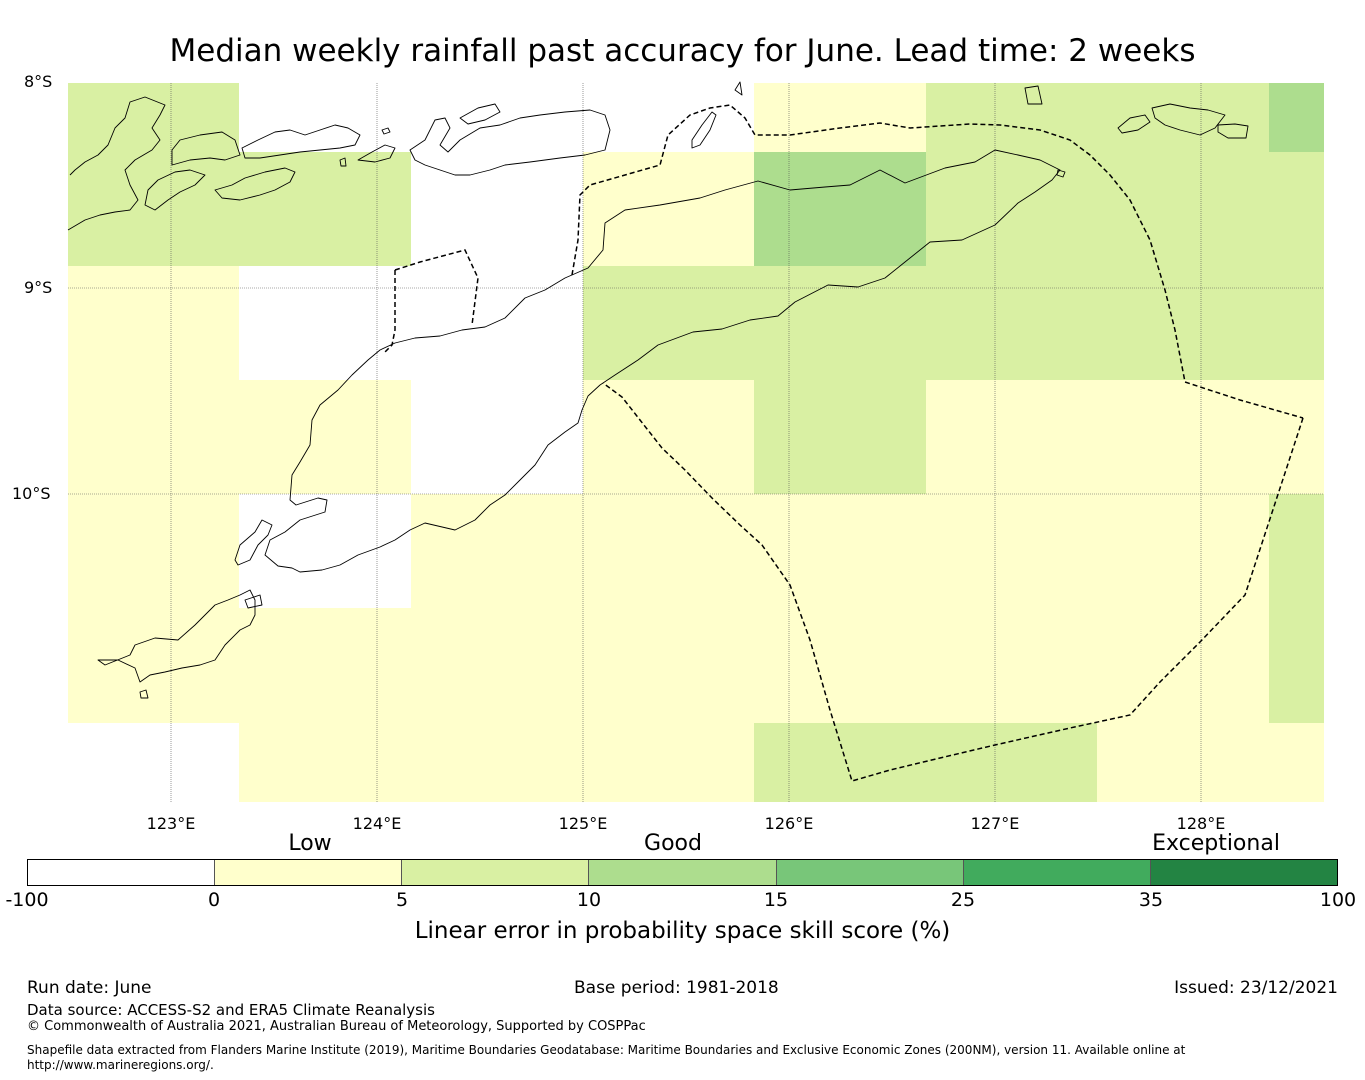 The height and width of the screenshot is (1080, 1365). I want to click on colorbar-tick-neg100: -100, so click(27, 900).